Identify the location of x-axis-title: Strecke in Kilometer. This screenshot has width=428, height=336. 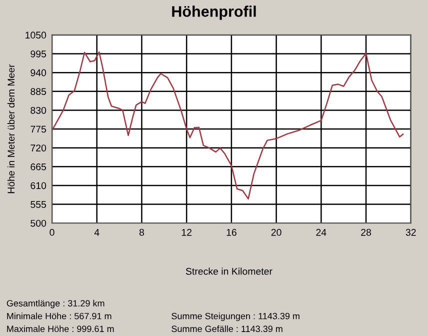
(229, 271).